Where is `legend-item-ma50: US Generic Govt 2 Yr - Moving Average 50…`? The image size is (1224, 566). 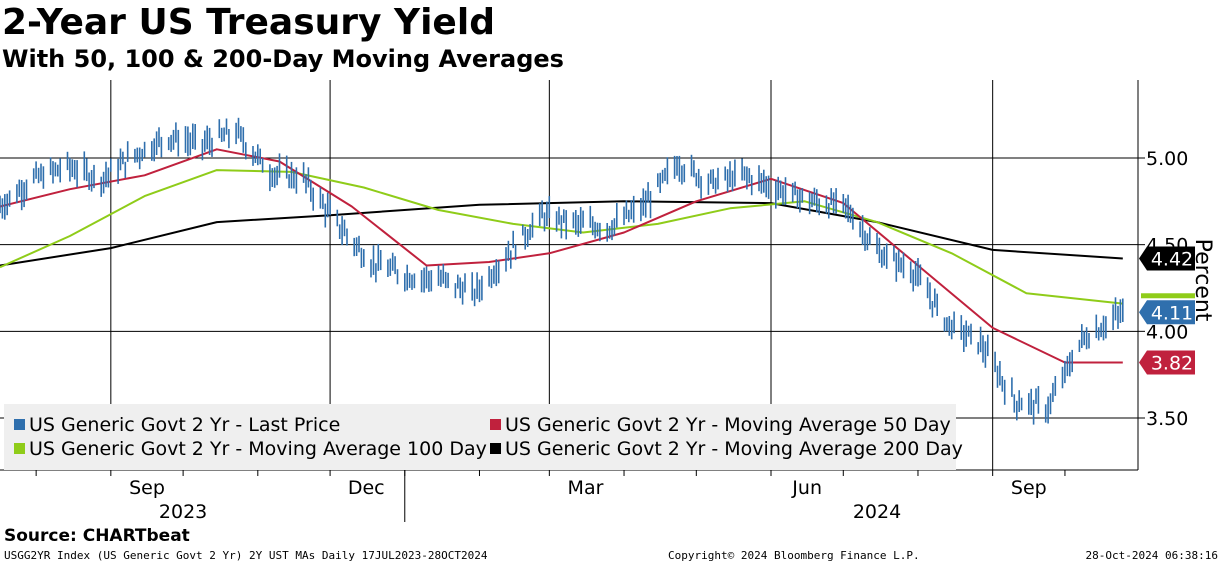 legend-item-ma50: US Generic Govt 2 Yr - Moving Average 50… is located at coordinates (720, 425).